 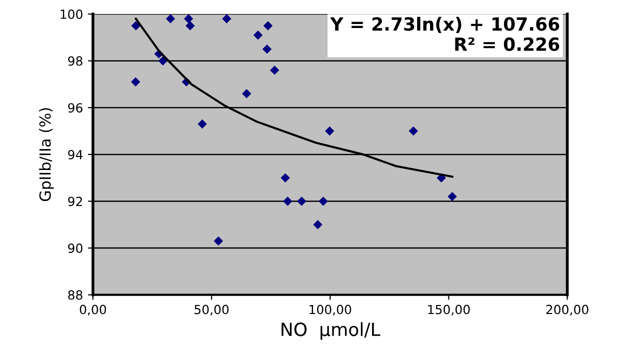 I want to click on x-tick-label: 50,00, so click(x=211, y=310).